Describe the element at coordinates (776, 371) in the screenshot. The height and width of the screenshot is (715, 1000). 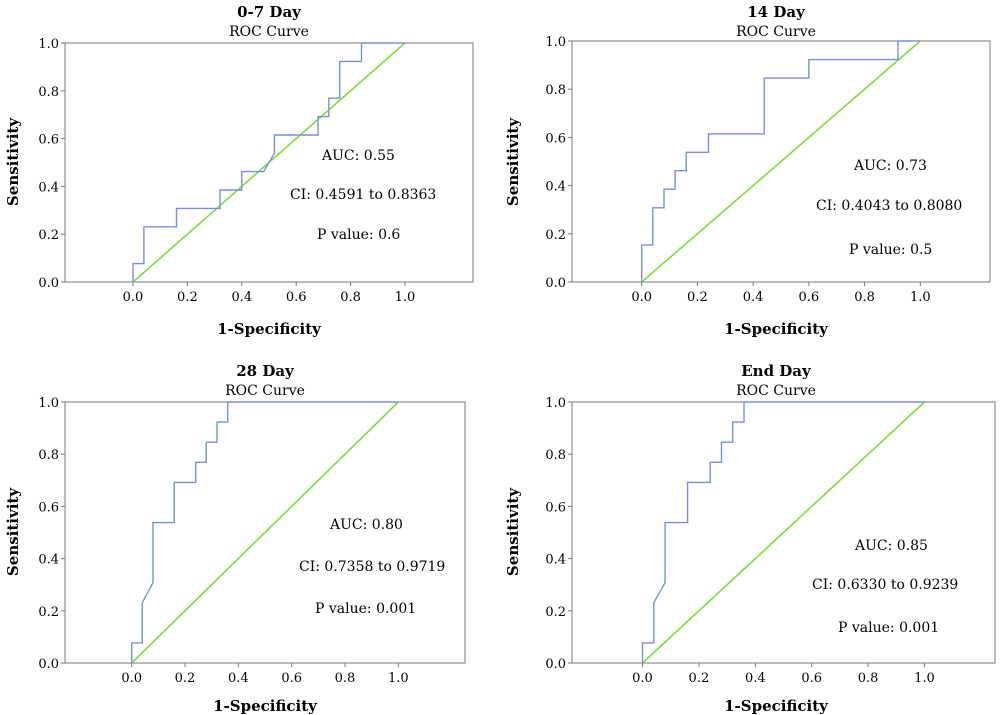
I see `panel-title: End Day` at that location.